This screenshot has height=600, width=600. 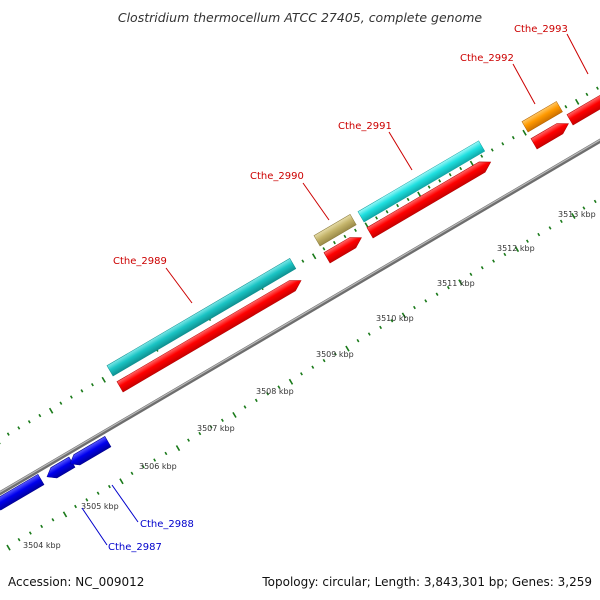 What do you see at coordinates (100, 506) in the screenshot?
I see `scale-label-3505: 3505 kbp` at bounding box center [100, 506].